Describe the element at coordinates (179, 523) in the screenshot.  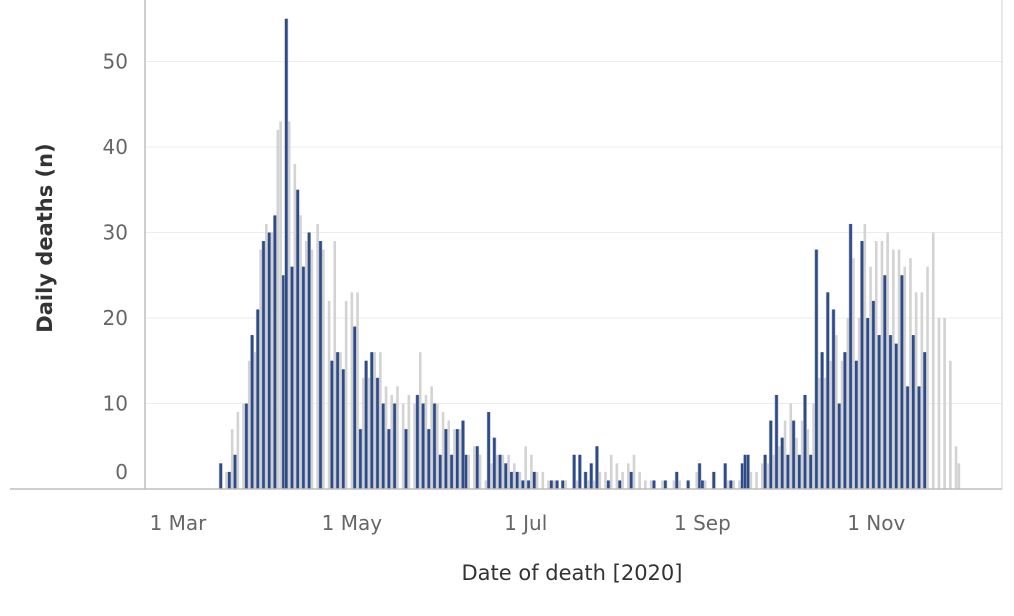
I see `x-tick-label: 1 Mar` at that location.